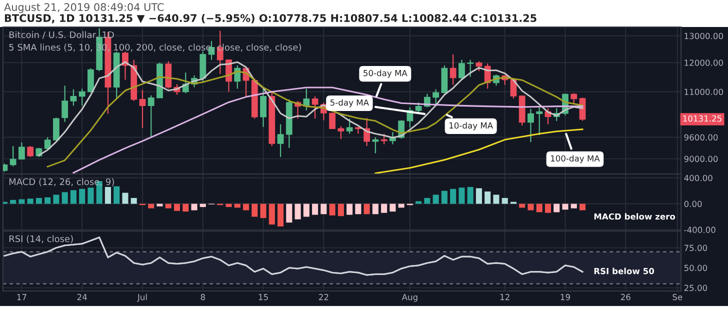 The width and height of the screenshot is (728, 329). Describe the element at coordinates (703, 92) in the screenshot. I see `y-tick-label: 11000.00` at that location.